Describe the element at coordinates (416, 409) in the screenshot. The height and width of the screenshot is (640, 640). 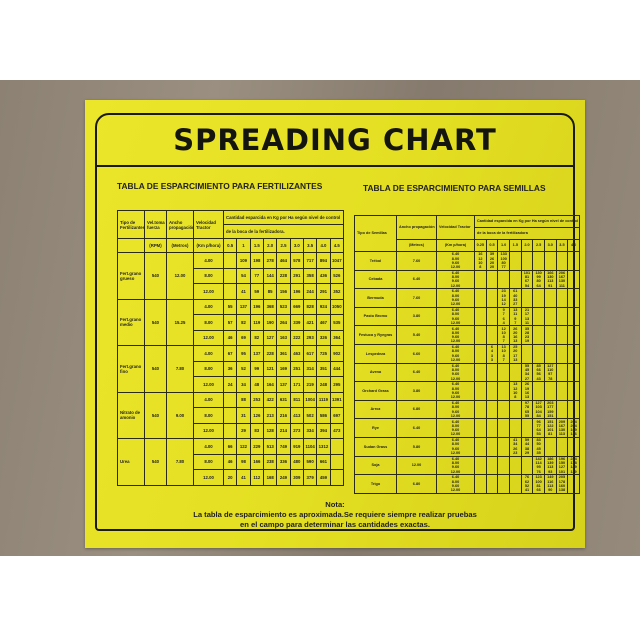
I see `width-value: 6.80` at that location.